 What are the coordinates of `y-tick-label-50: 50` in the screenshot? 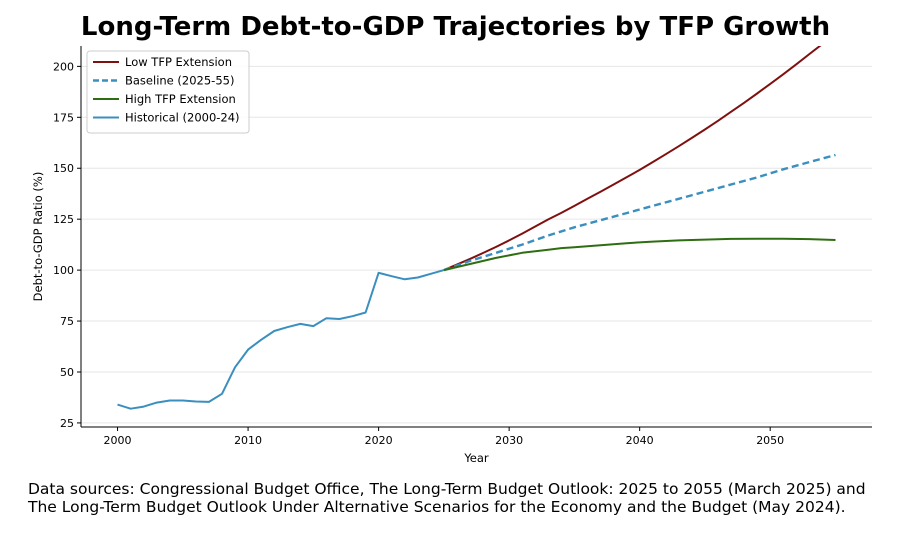 It's located at (67, 372).